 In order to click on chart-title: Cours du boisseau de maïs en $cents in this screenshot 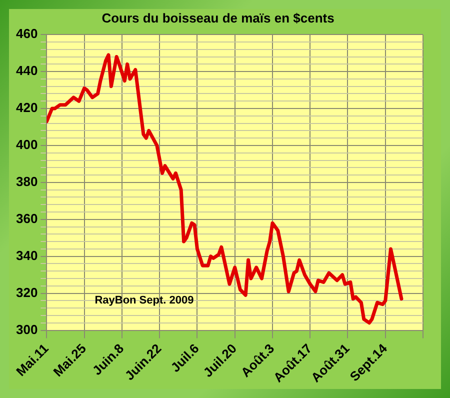, I will do `click(218, 18)`.